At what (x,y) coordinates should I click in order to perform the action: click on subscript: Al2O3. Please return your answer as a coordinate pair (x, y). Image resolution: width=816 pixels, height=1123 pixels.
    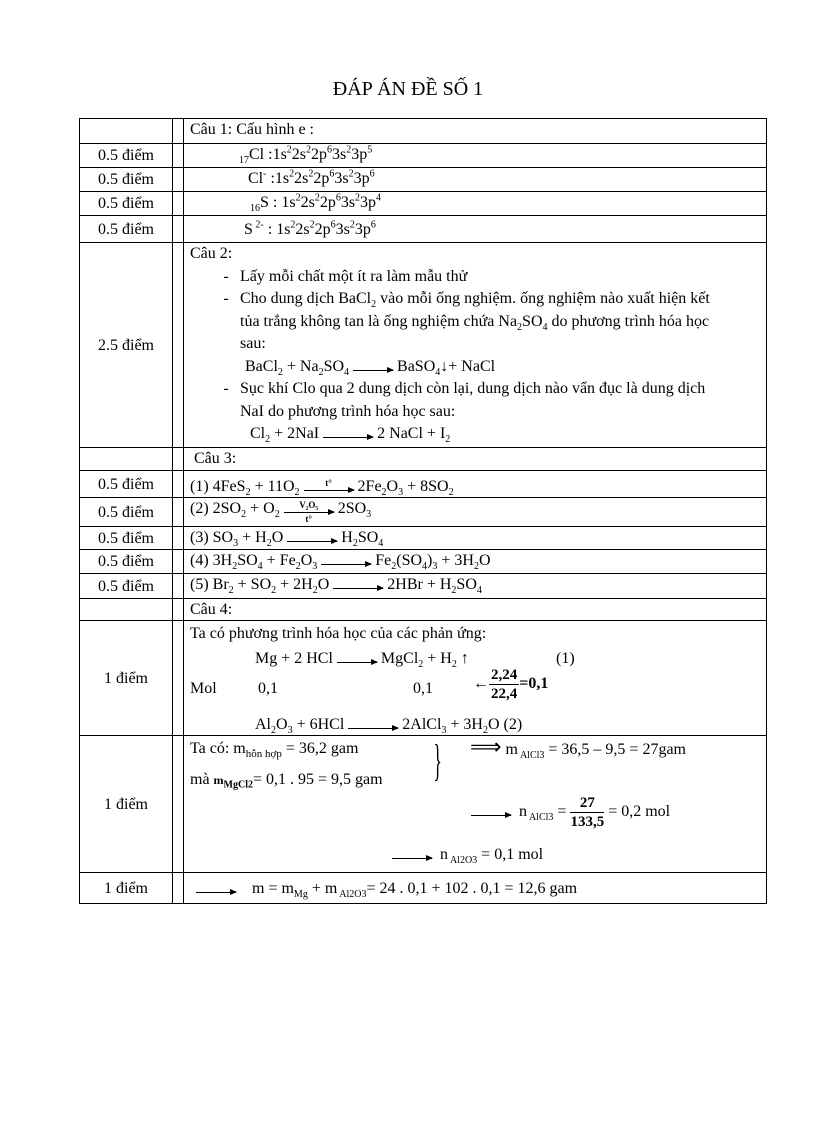
    Looking at the image, I should click on (352, 894).